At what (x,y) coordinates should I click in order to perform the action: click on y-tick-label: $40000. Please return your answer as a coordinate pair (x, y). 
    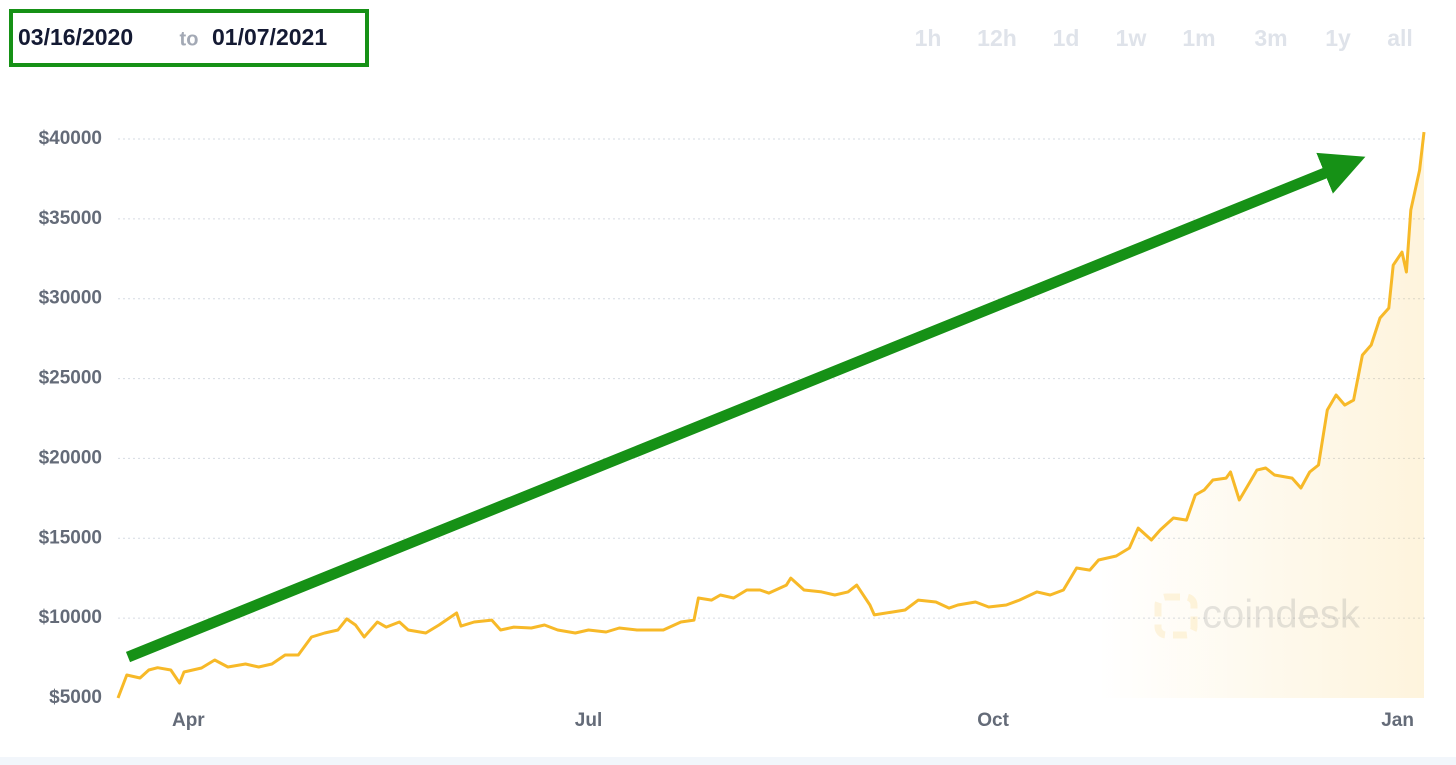
    Looking at the image, I should click on (70, 138).